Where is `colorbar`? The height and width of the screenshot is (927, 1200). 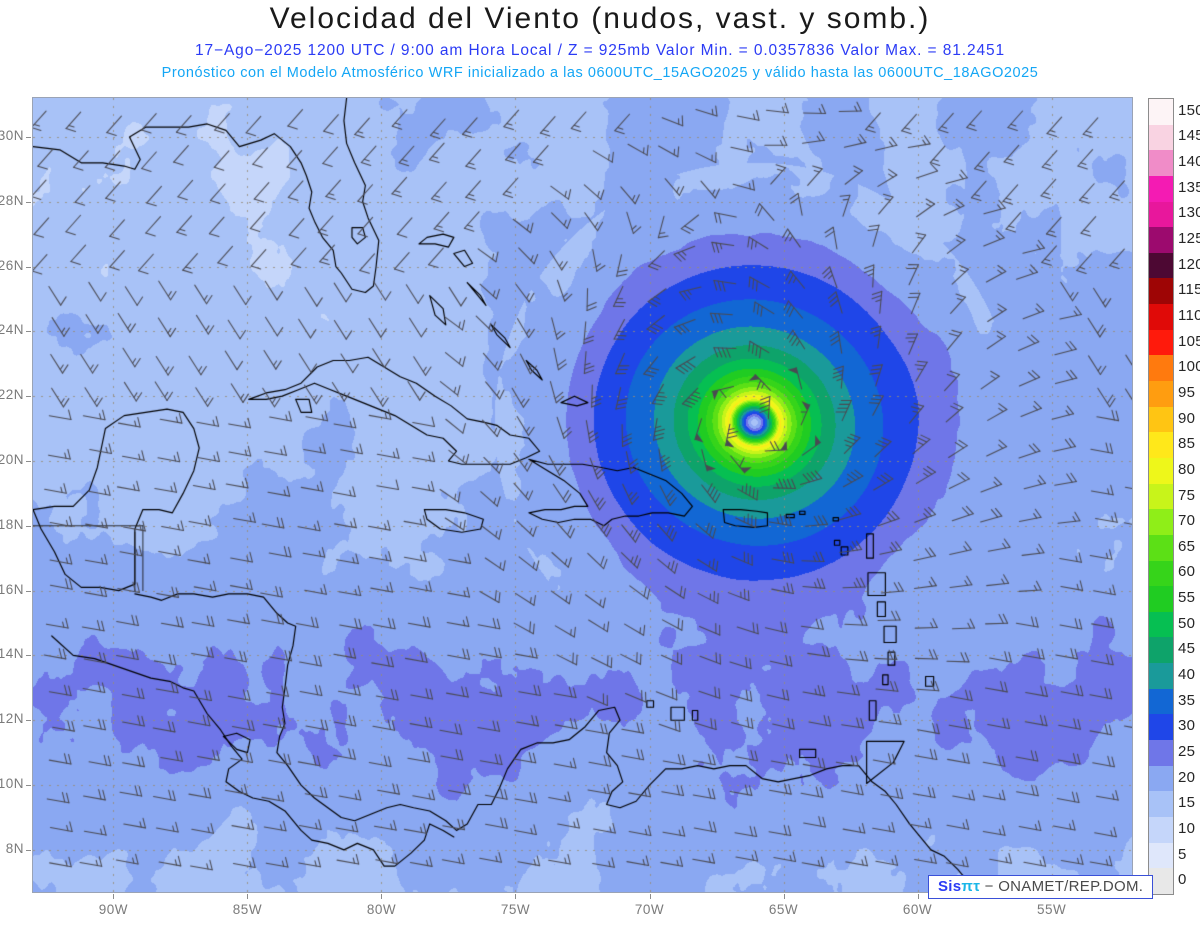 colorbar is located at coordinates (1161, 496).